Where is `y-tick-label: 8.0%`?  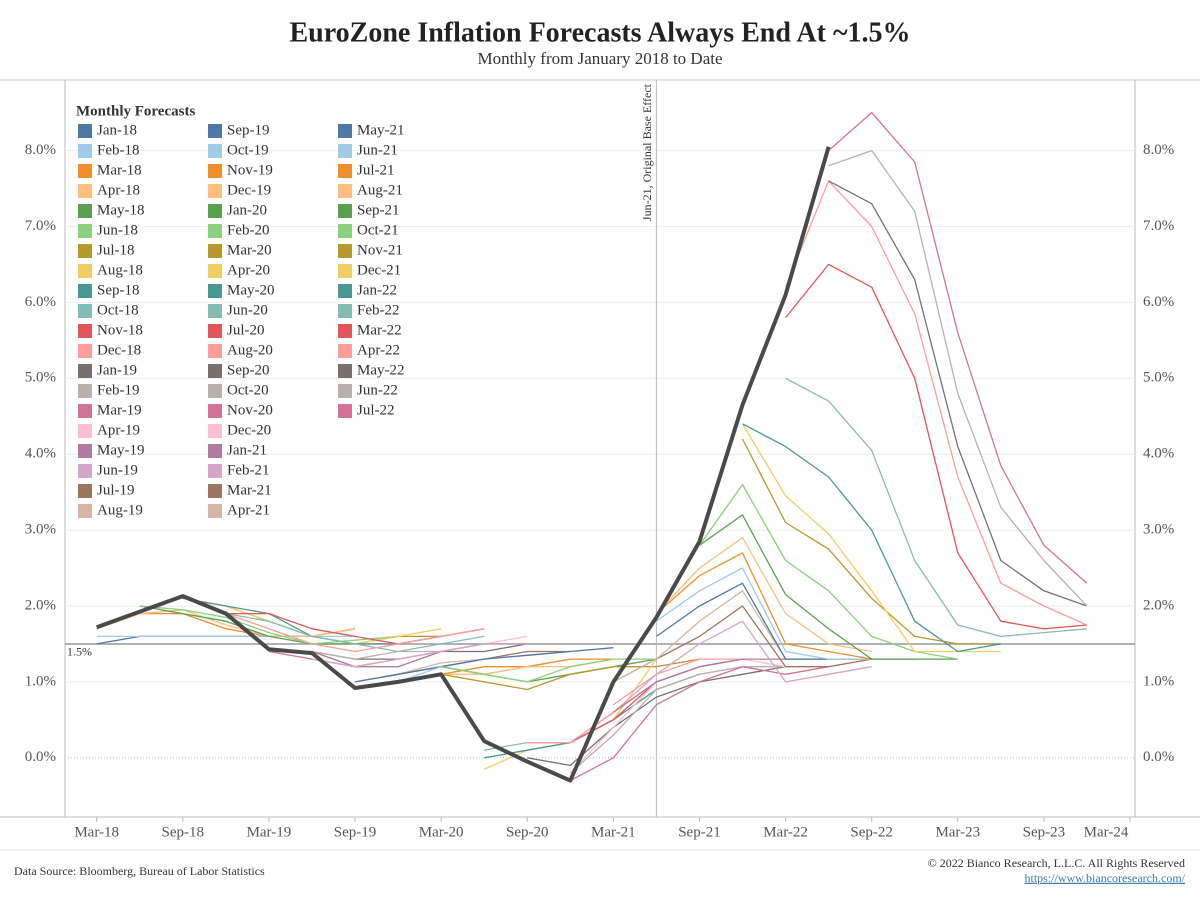
y-tick-label: 8.0% is located at coordinates (40, 150).